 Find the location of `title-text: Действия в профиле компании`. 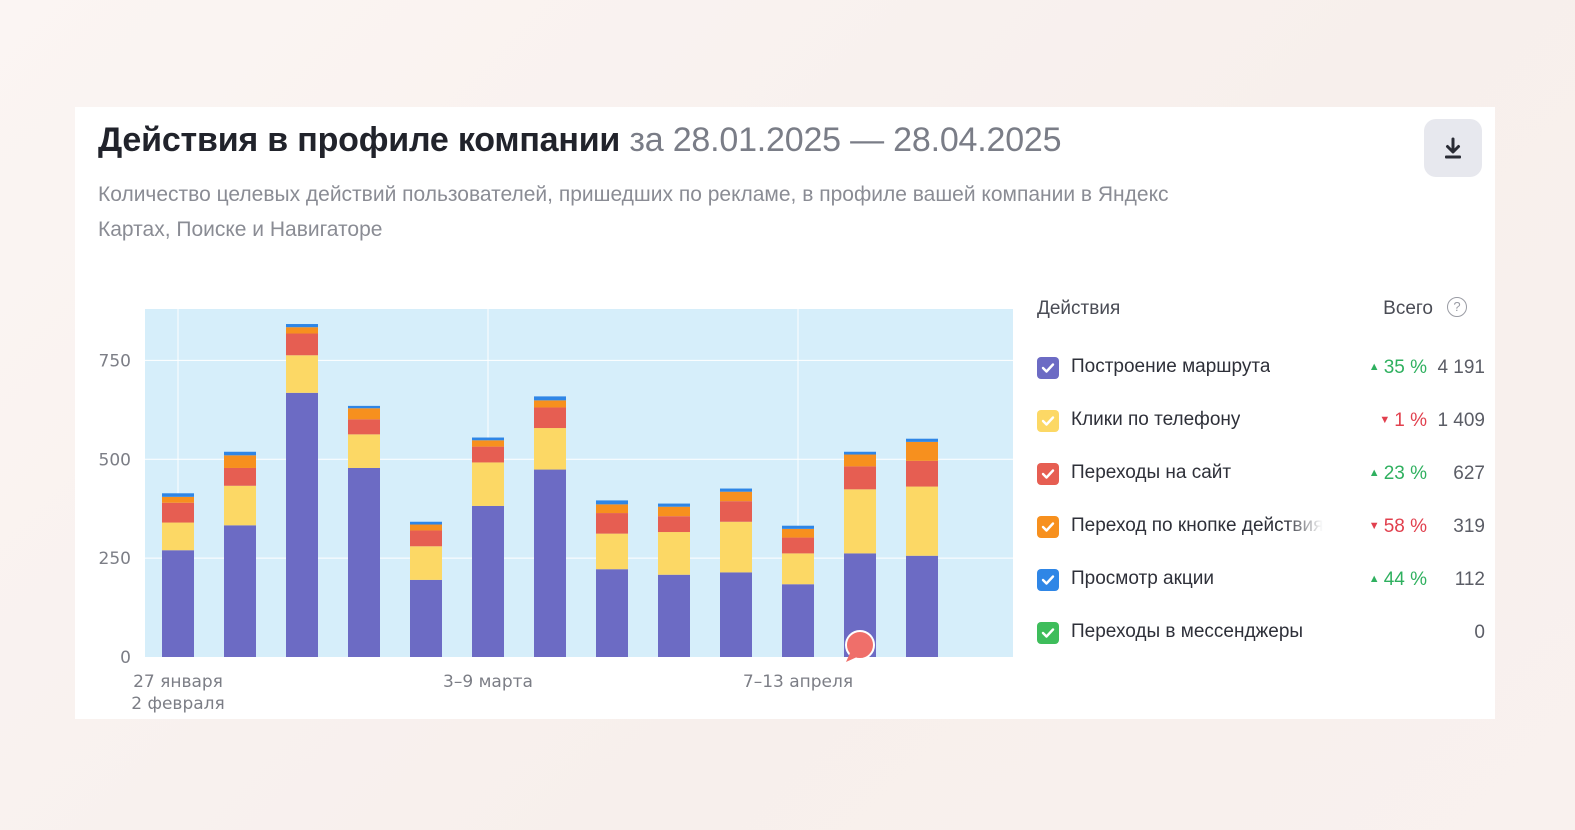

title-text: Действия в профиле компании is located at coordinates (359, 140).